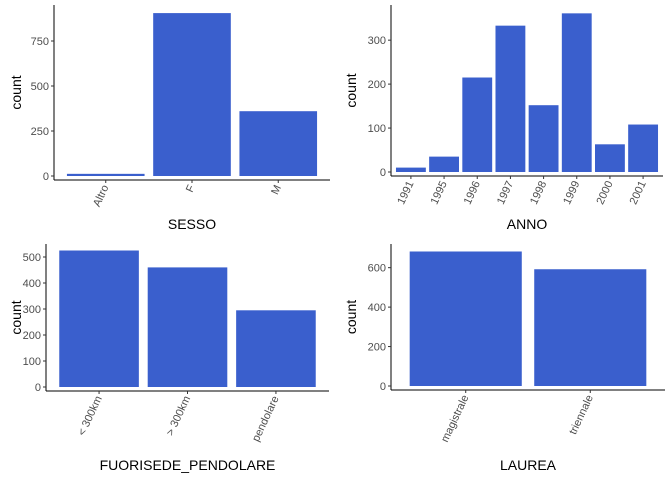  Describe the element at coordinates (439, 192) in the screenshot. I see `x-tick-label: 1995` at that location.